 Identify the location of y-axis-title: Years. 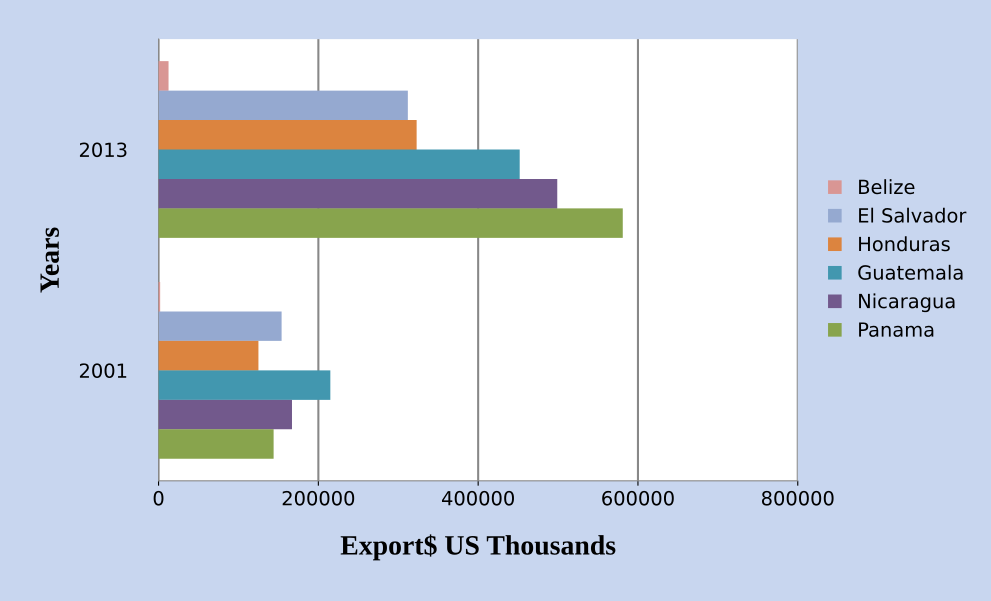
(49, 260).